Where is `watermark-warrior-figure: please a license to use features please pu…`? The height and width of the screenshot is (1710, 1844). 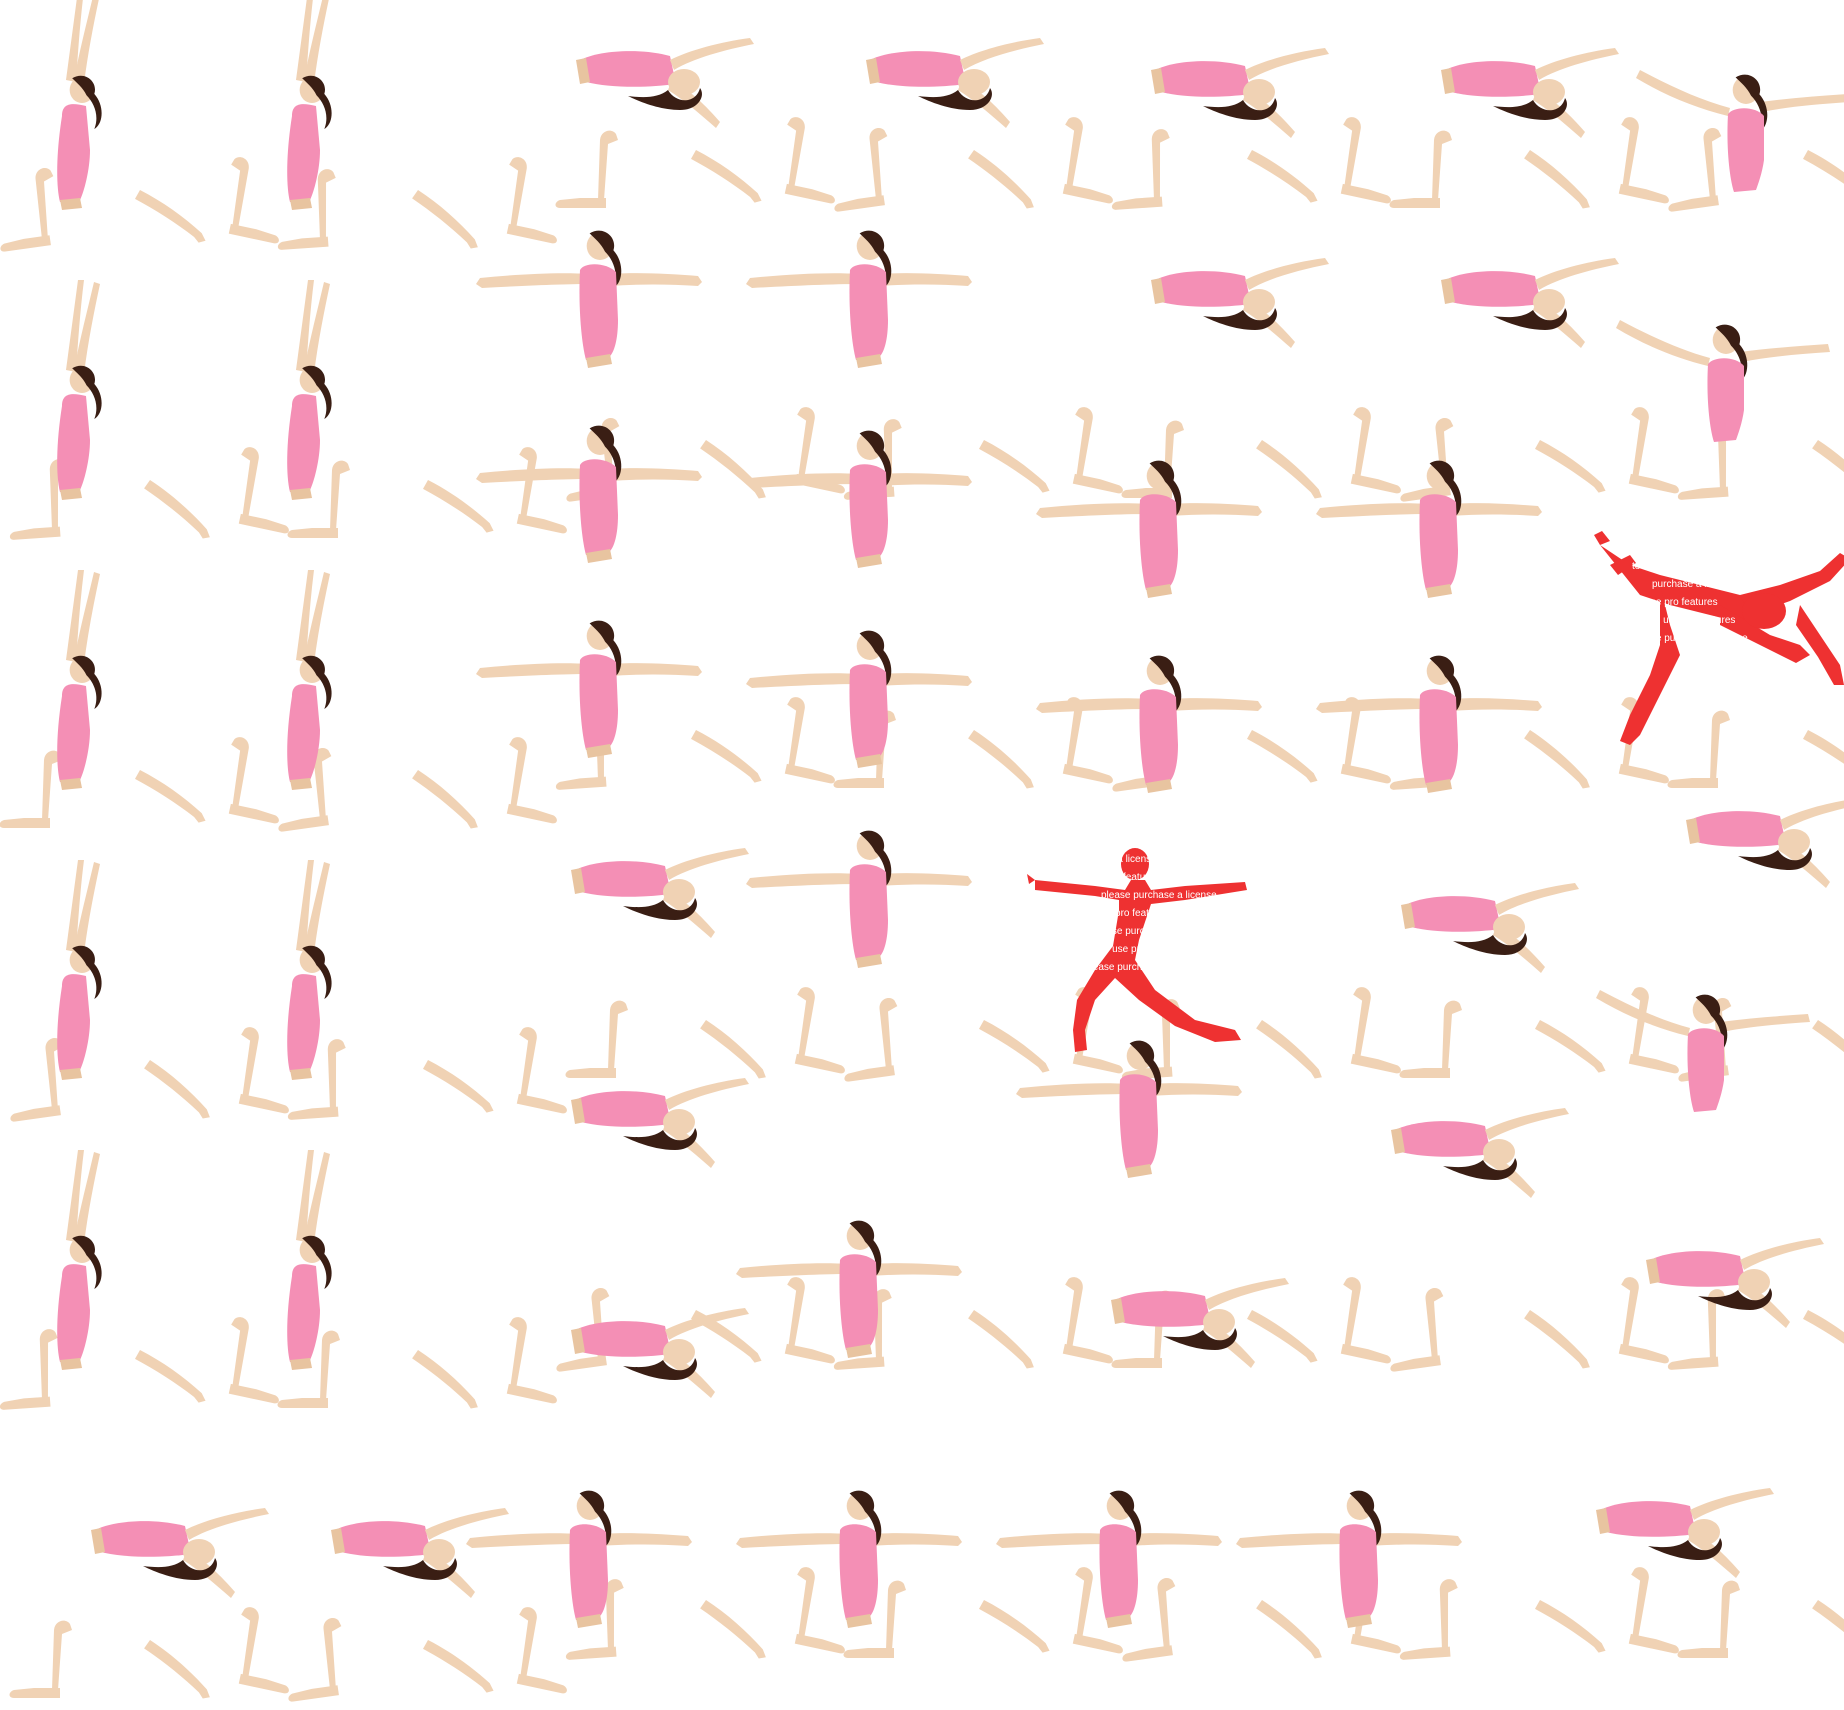 watermark-warrior-figure: please a license to use features please pu… is located at coordinates (1137, 950).